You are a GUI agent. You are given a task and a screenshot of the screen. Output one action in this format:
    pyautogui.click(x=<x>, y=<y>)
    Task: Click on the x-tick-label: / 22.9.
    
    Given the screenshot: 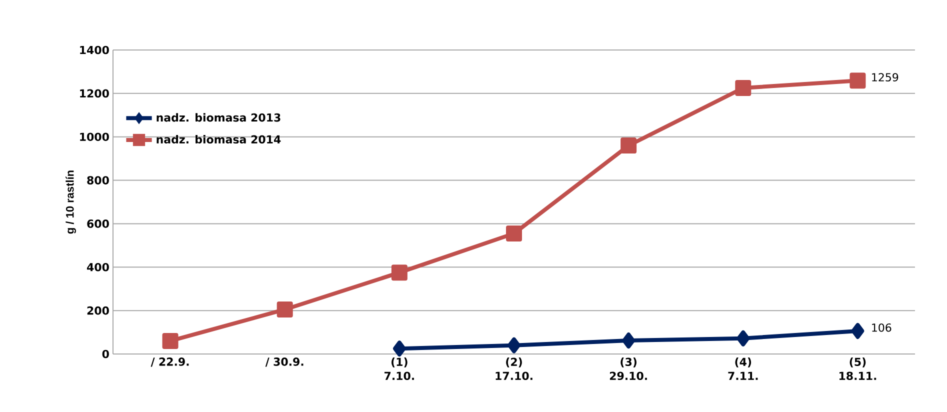 What is the action you would take?
    pyautogui.click(x=169, y=362)
    